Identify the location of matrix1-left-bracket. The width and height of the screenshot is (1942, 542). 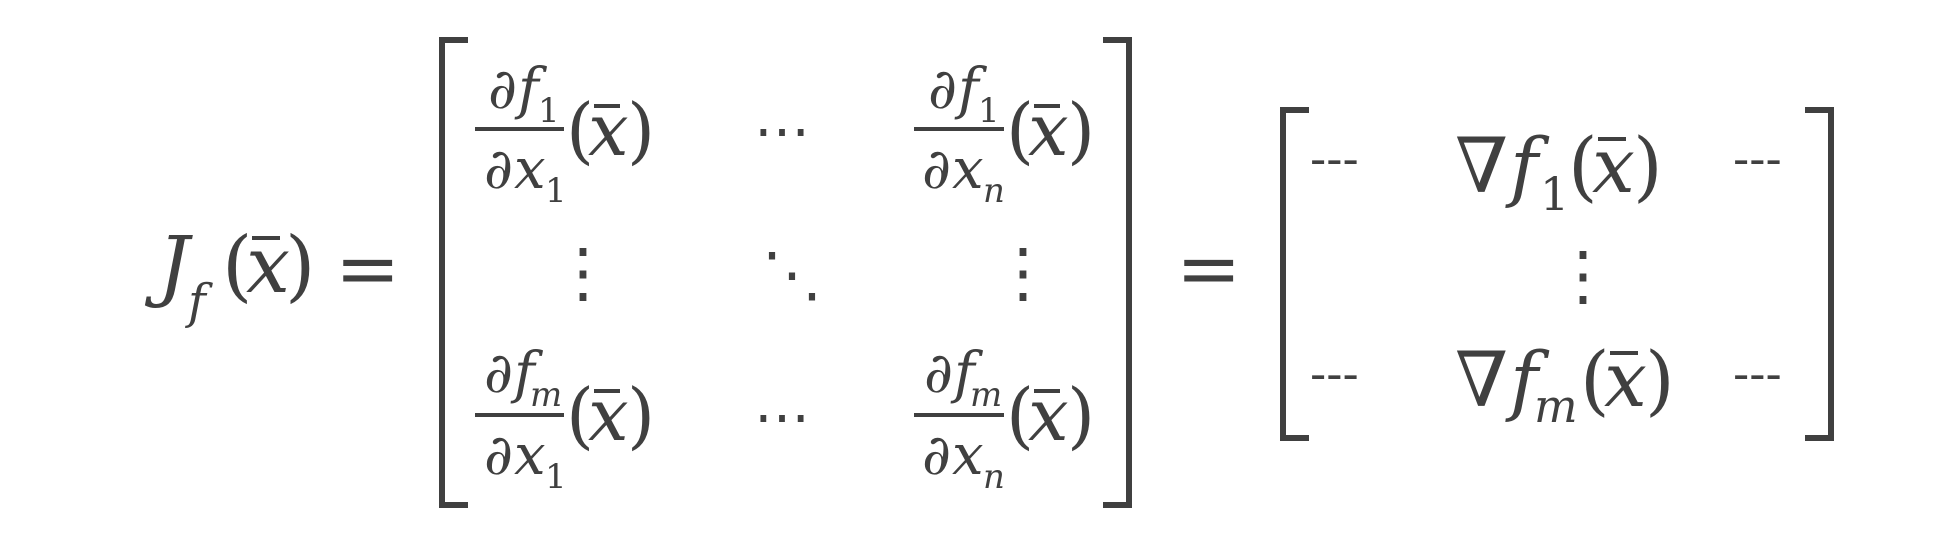
(453, 272).